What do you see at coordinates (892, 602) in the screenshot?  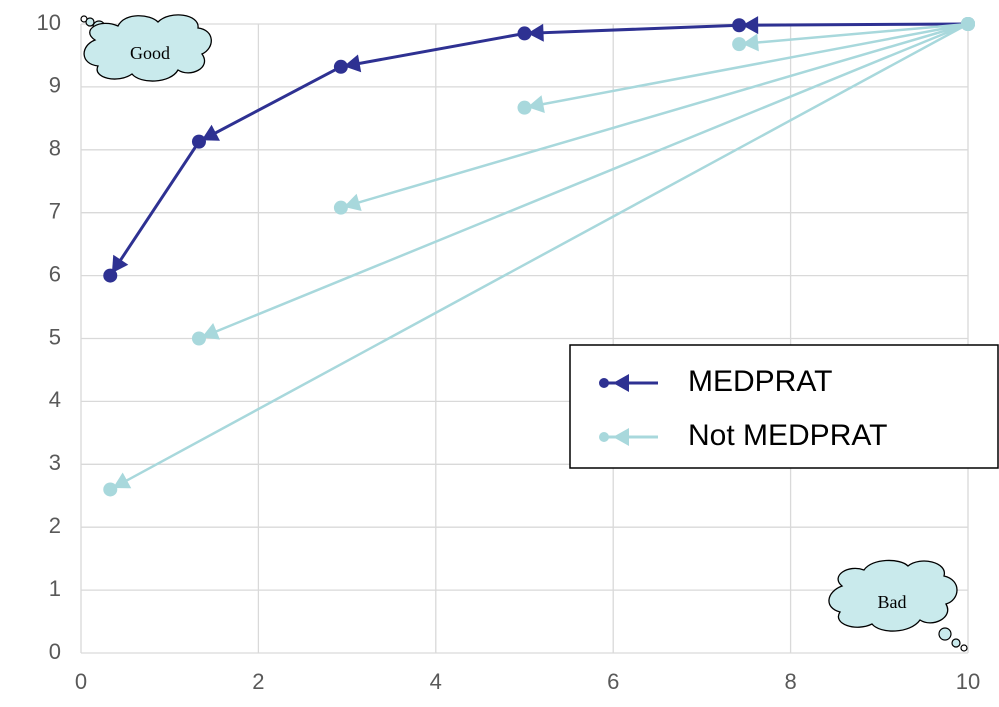 I see `annotation: Bad` at bounding box center [892, 602].